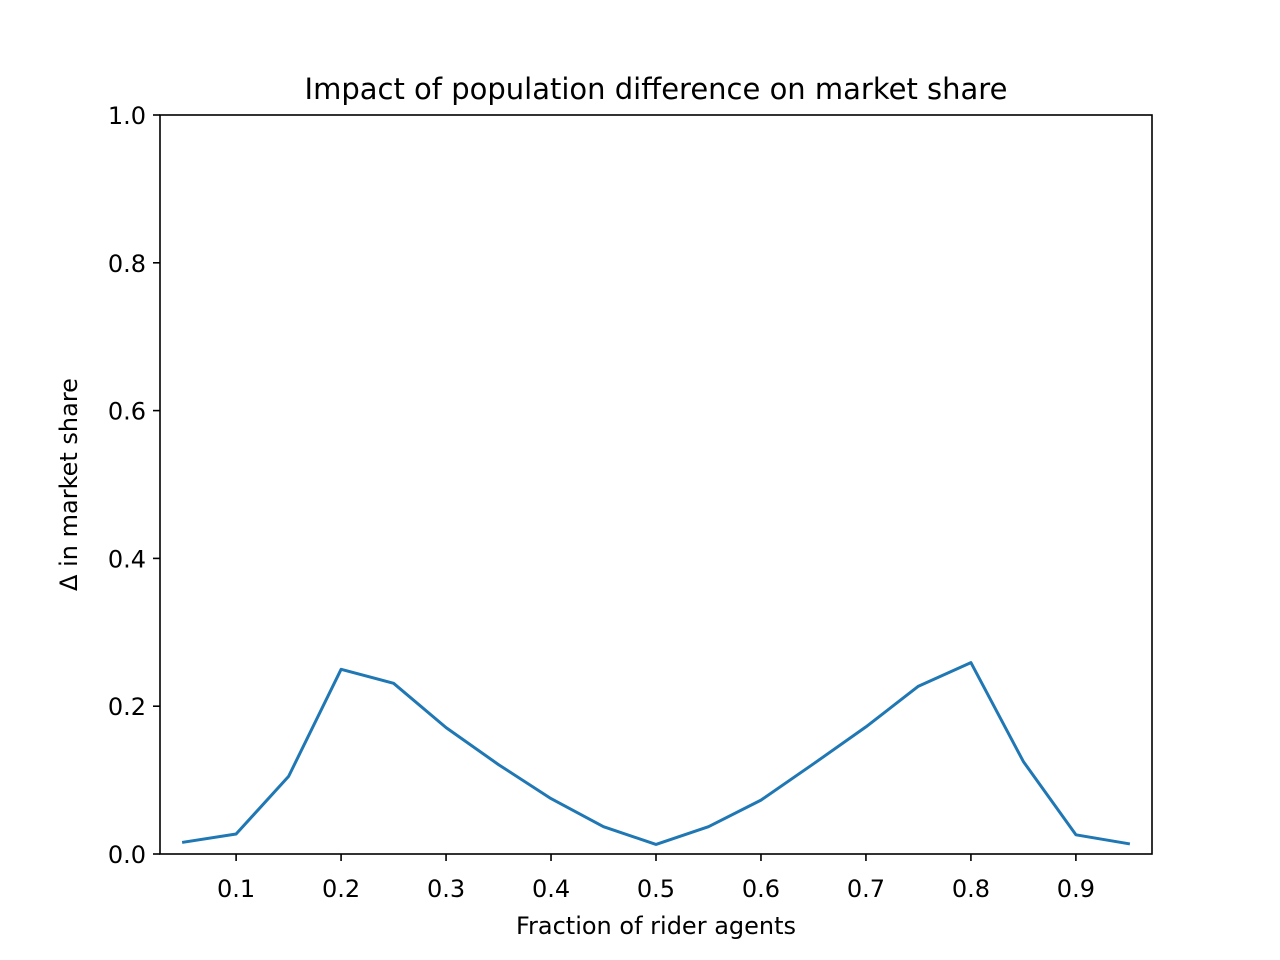 This screenshot has height=960, width=1280. I want to click on x-tick-label: 0.1, so click(236, 889).